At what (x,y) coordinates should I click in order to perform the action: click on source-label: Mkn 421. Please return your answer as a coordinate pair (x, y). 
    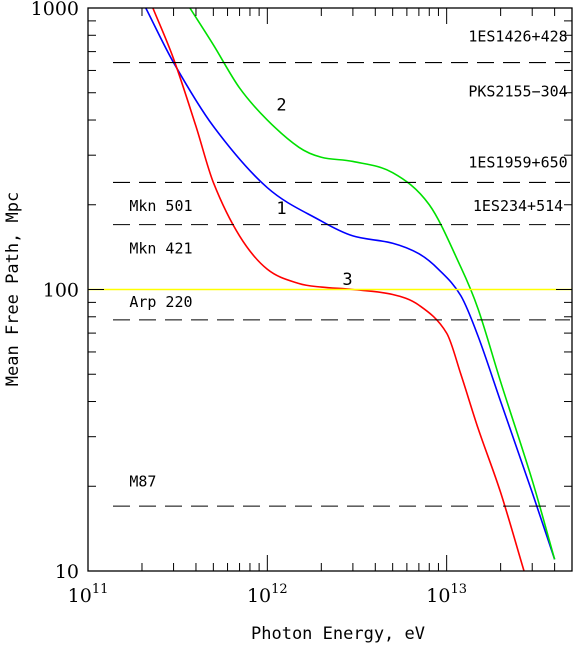
    Looking at the image, I should click on (160, 248).